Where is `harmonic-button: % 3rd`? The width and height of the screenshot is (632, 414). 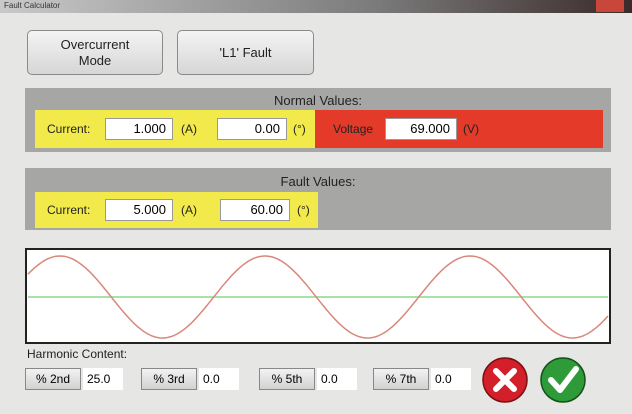
harmonic-button: % 3rd is located at coordinates (169, 379).